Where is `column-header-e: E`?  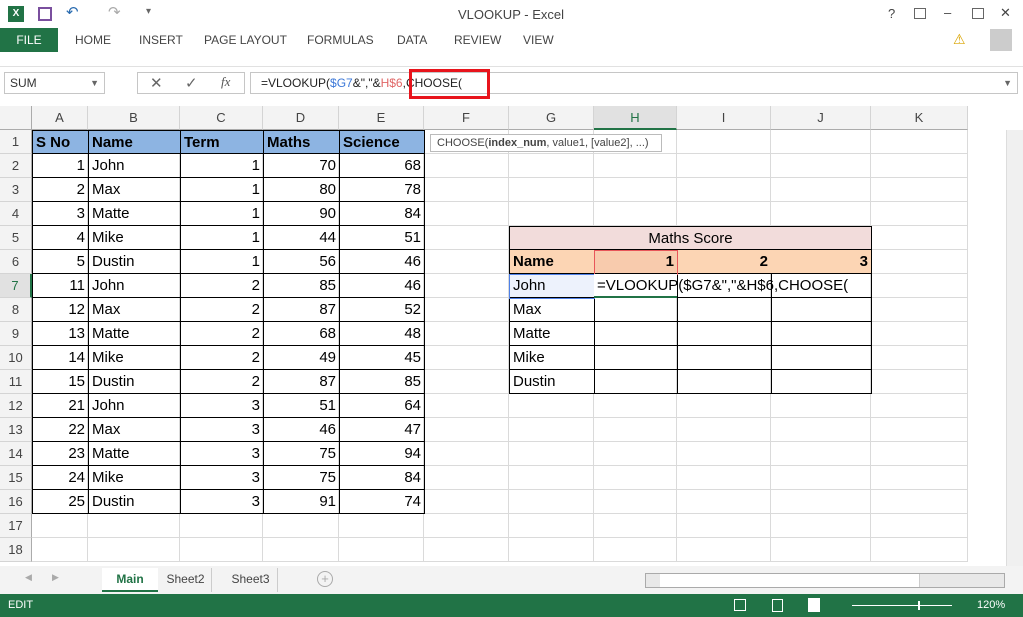 column-header-e: E is located at coordinates (381, 118).